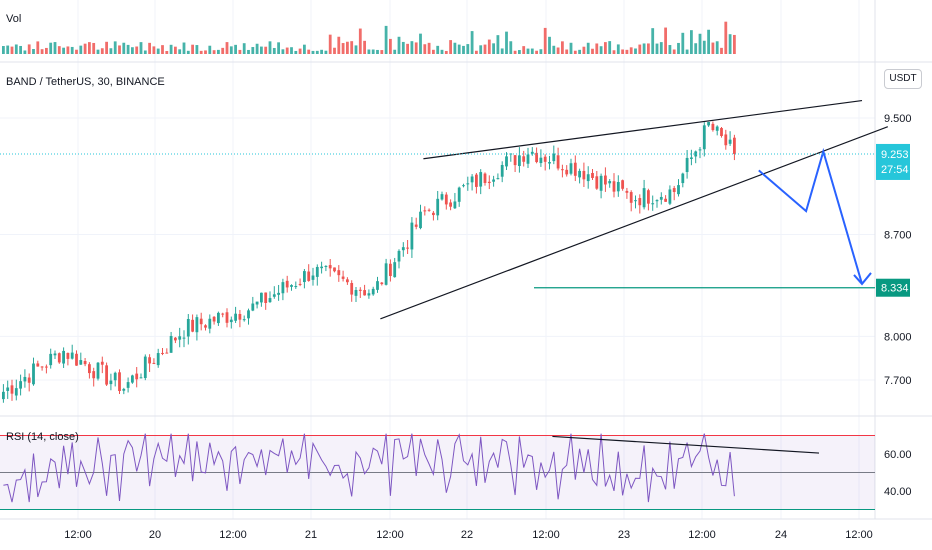 This screenshot has height=550, width=932. What do you see at coordinates (898, 235) in the screenshot?
I see `price-tick-label: 8.700` at bounding box center [898, 235].